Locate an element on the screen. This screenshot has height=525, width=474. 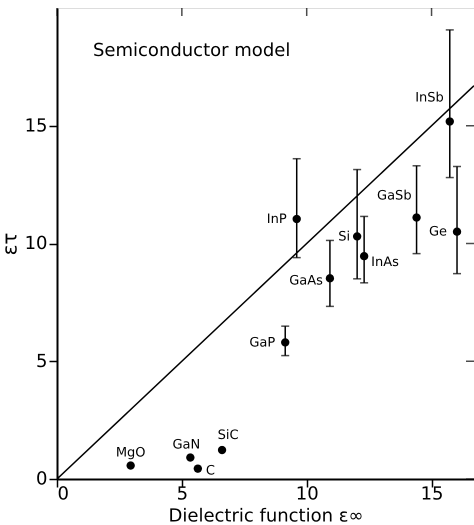
y-tick-label: 15 is located at coordinates (36, 125).